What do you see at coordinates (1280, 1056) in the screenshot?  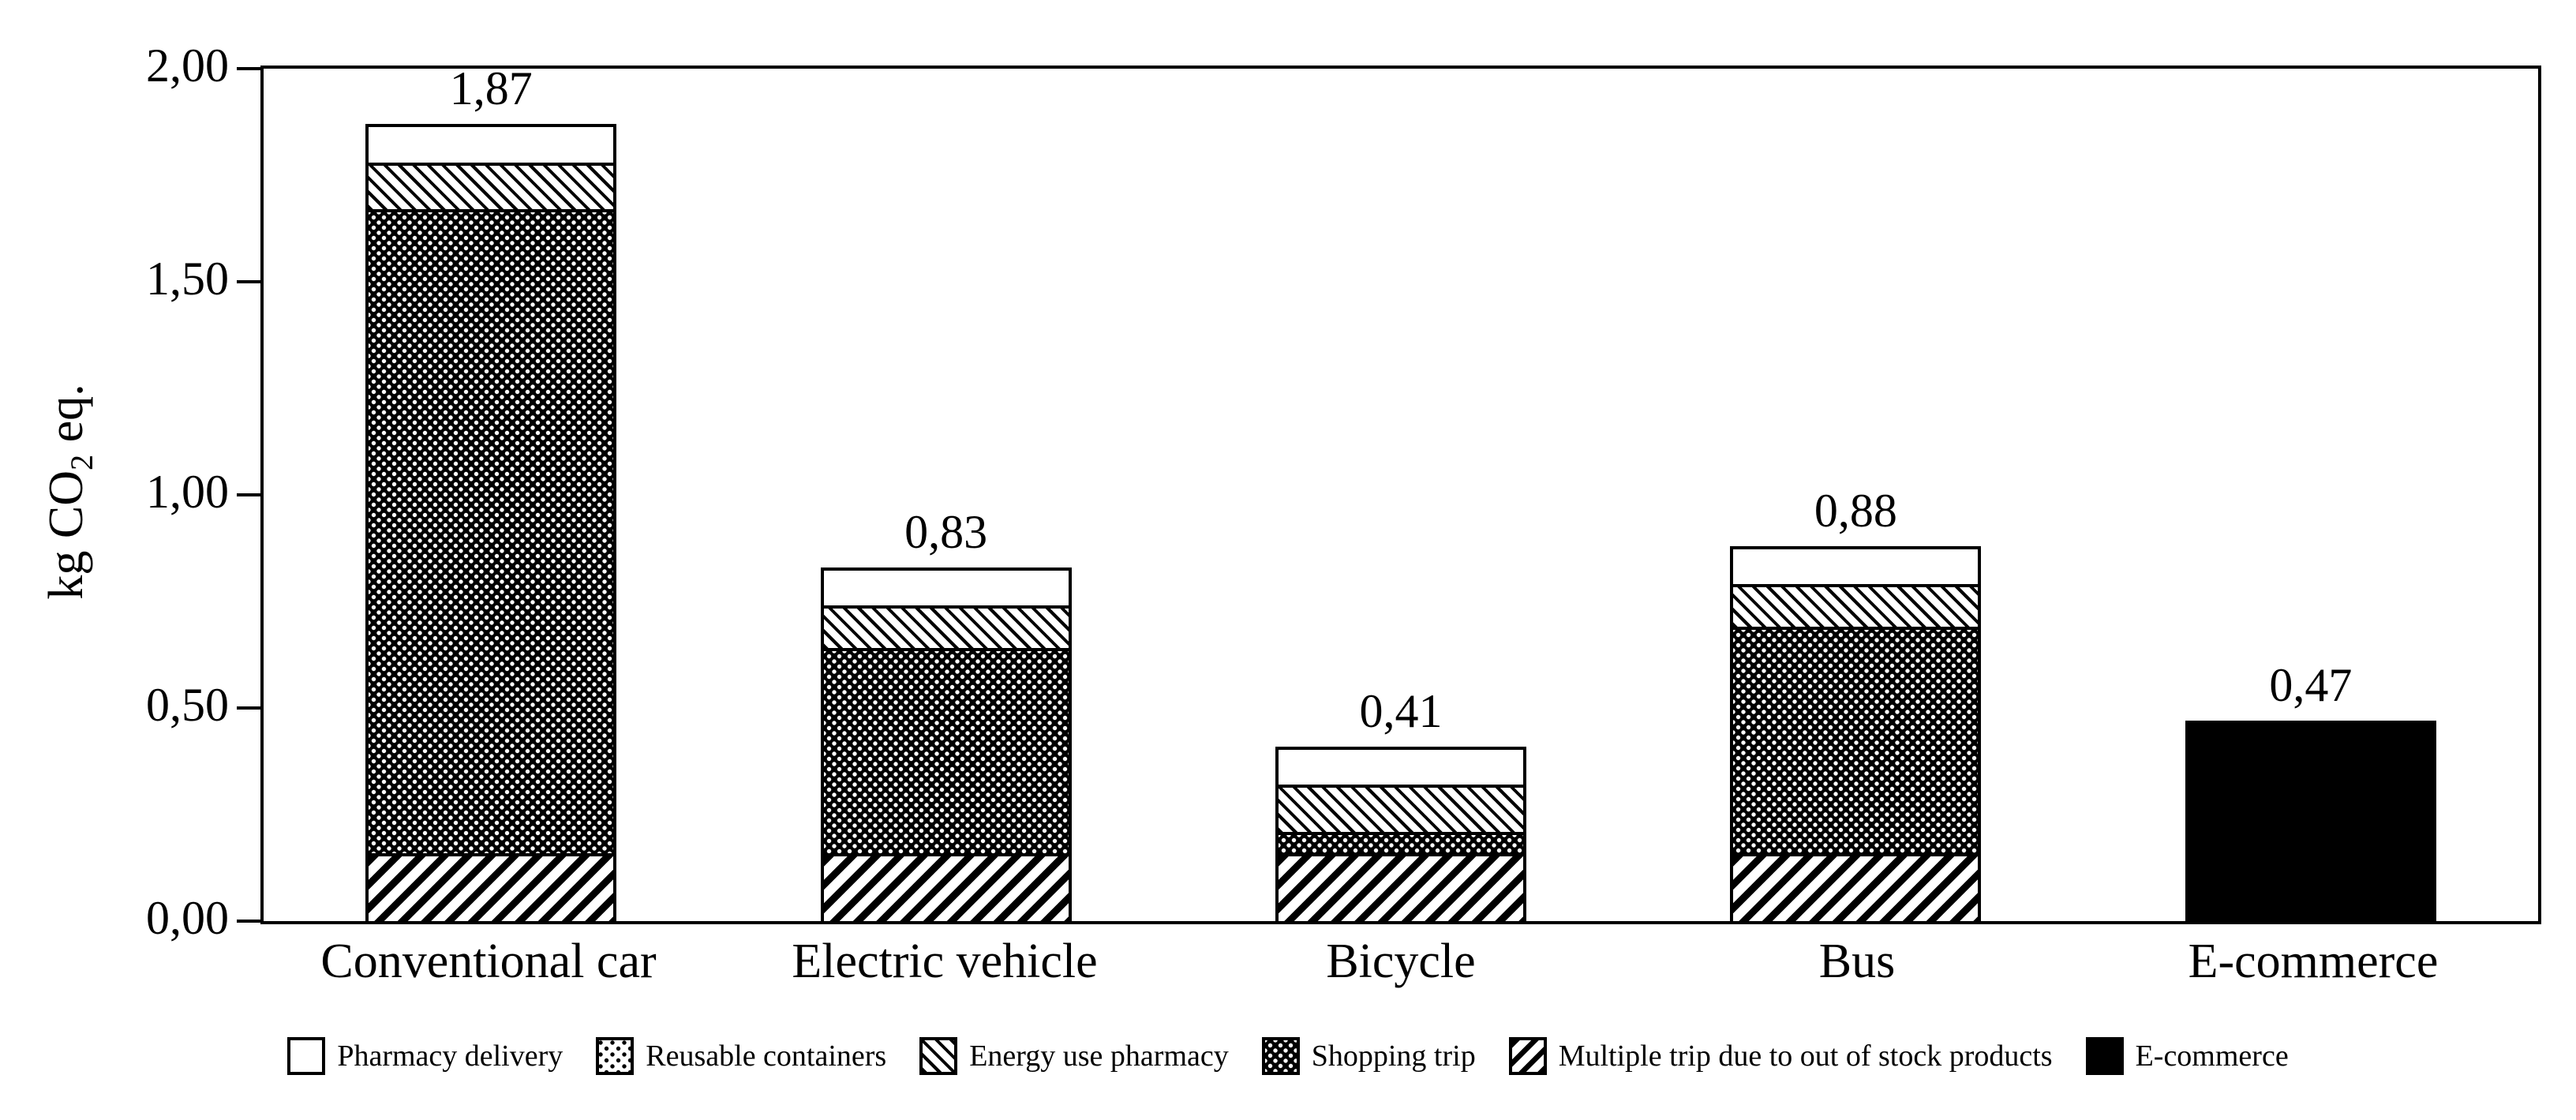 I see `legend-swatch-dense-dots` at bounding box center [1280, 1056].